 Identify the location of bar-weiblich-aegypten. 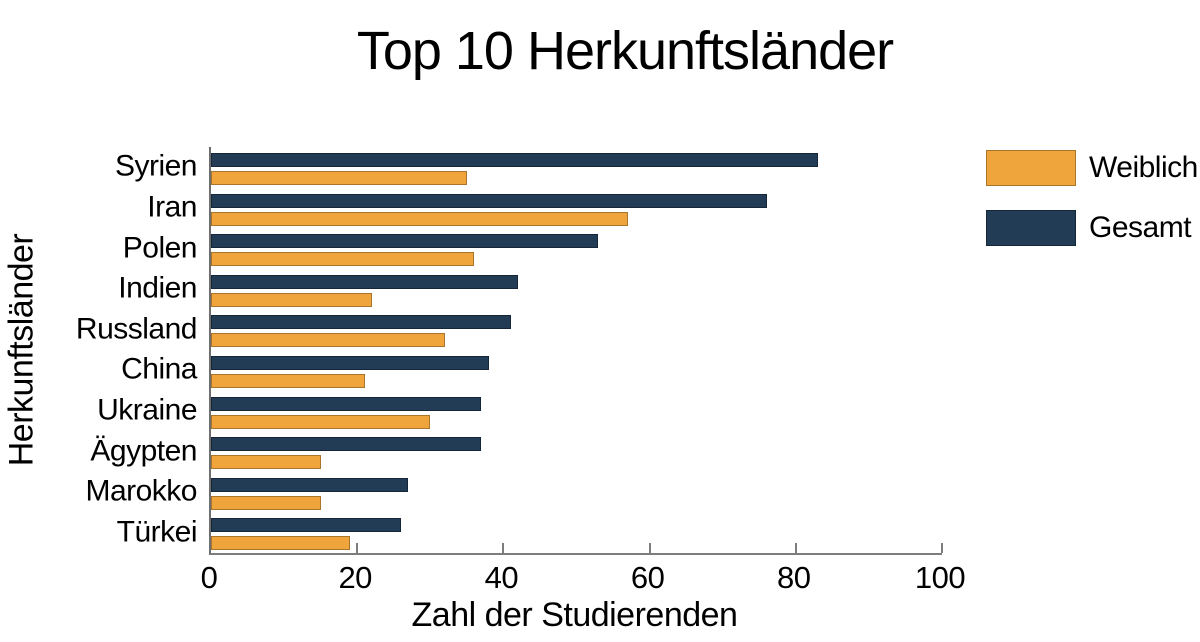
(266, 462).